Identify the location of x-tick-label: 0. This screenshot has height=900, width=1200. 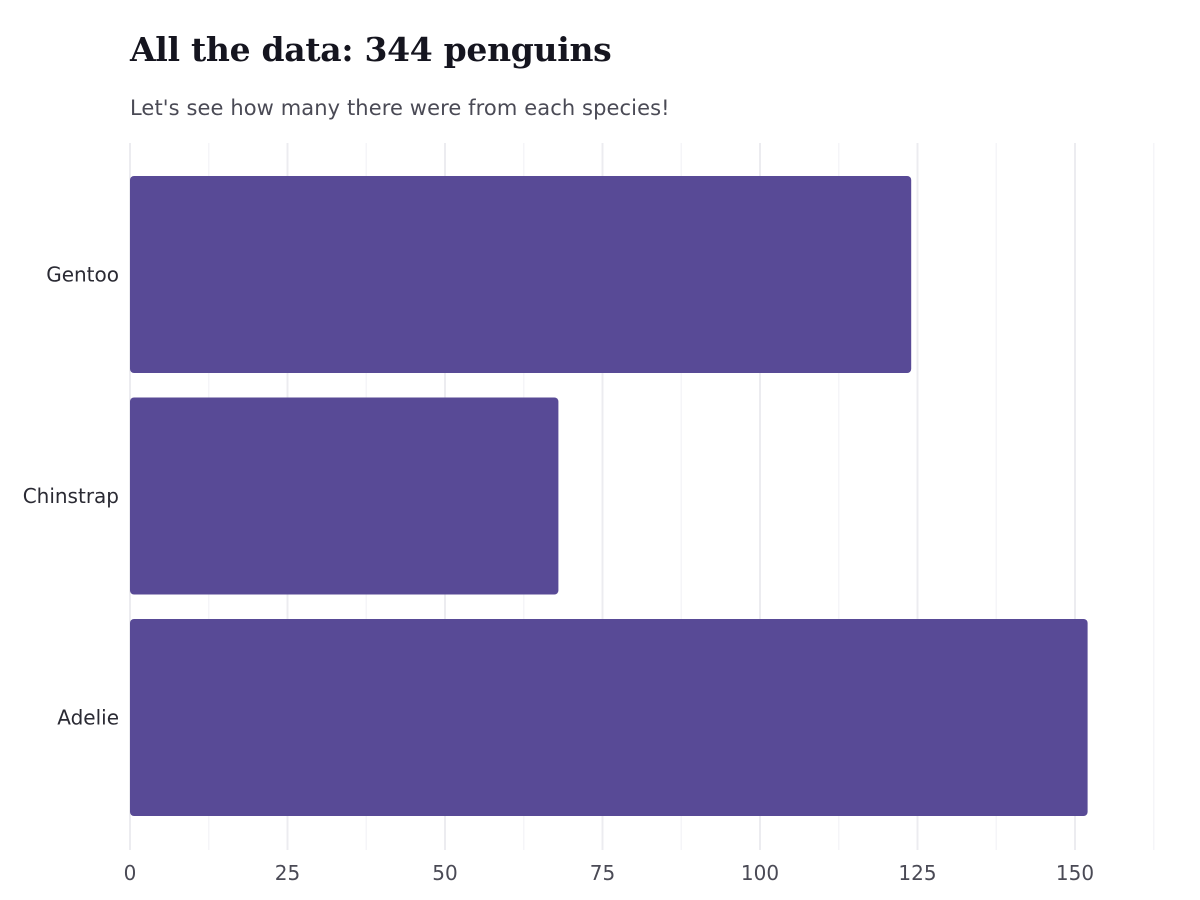
(130, 873).